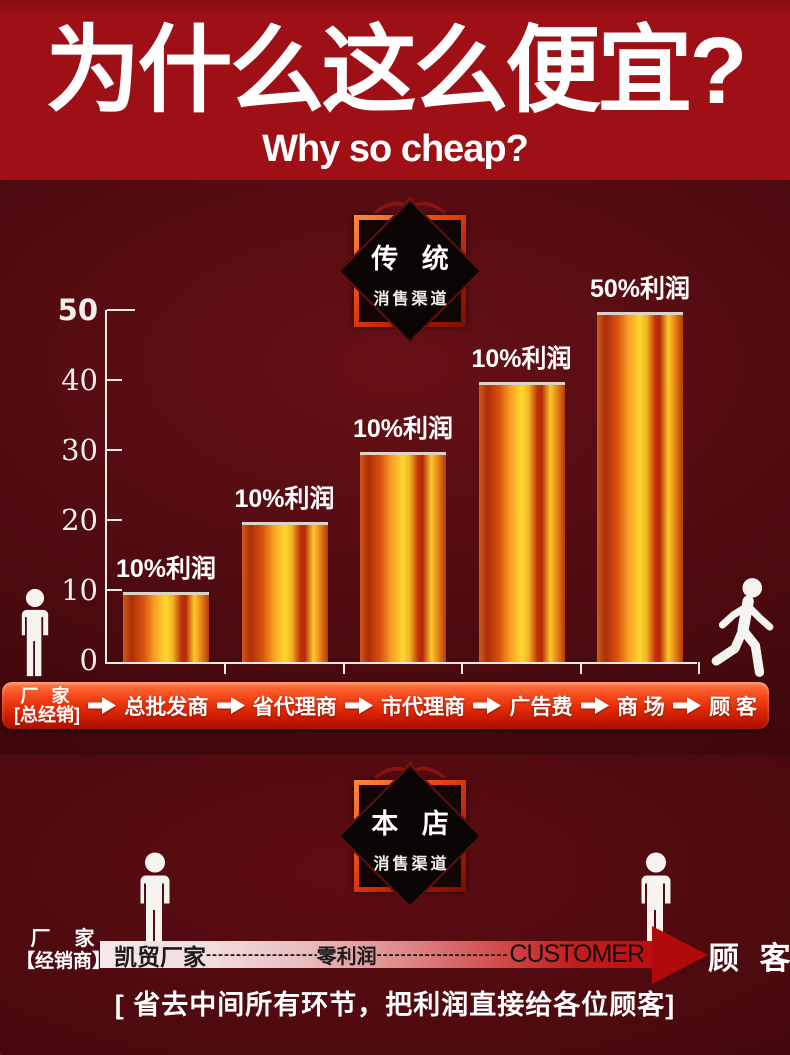  What do you see at coordinates (166, 707) in the screenshot?
I see `flow-step: 总批发商` at bounding box center [166, 707].